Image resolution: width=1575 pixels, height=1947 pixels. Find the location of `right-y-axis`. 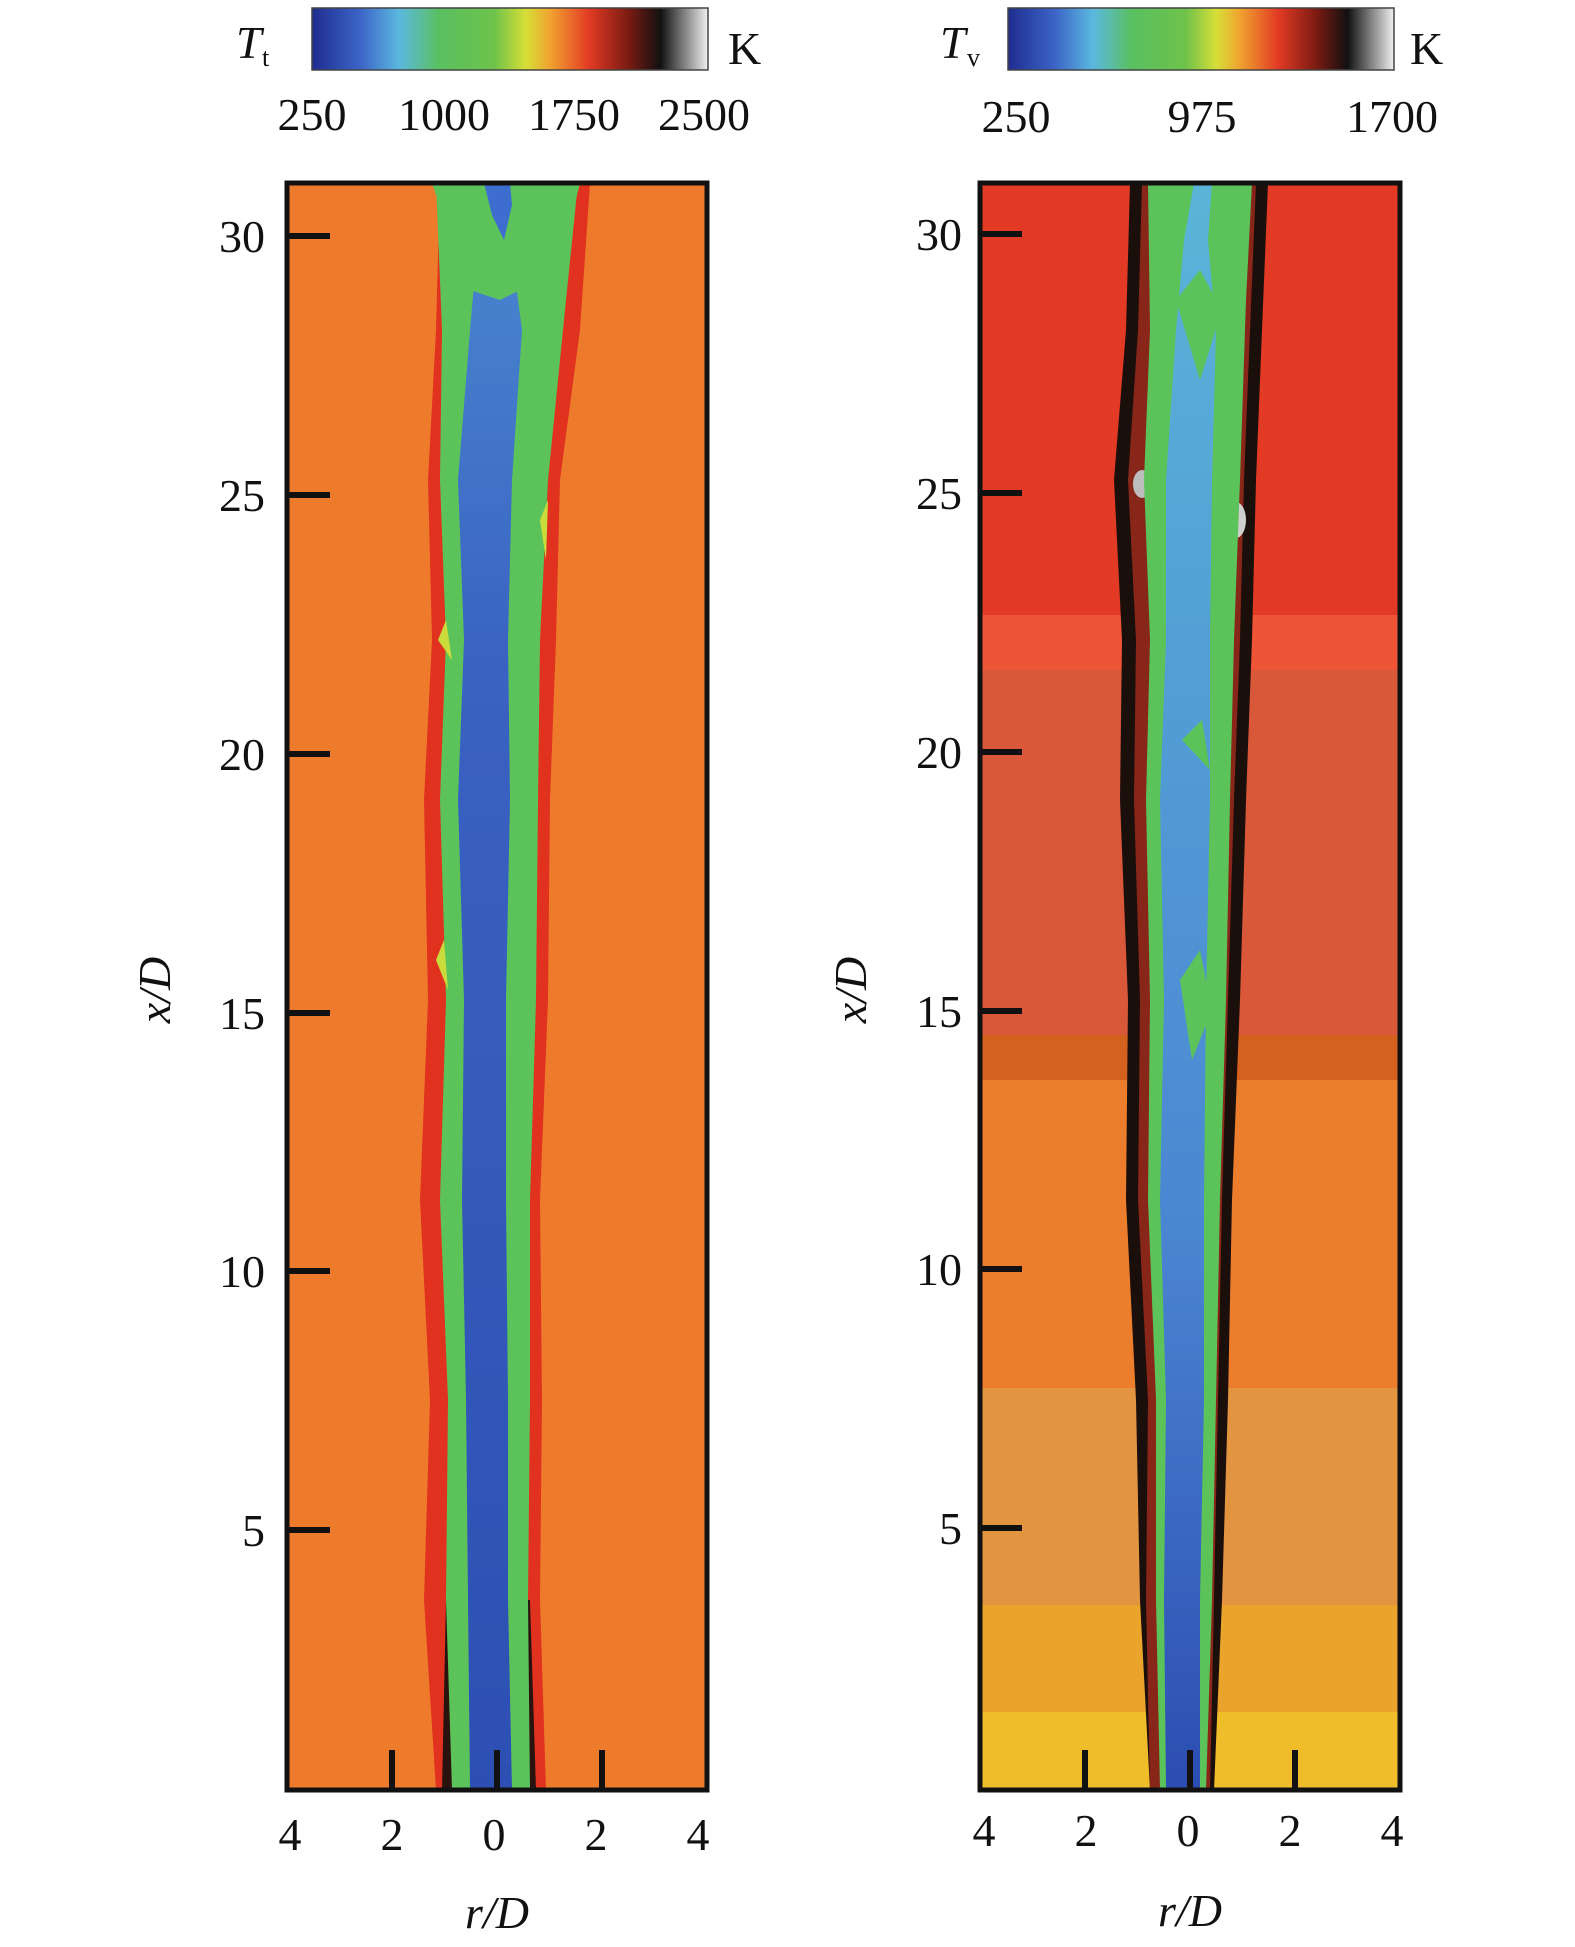

right-y-axis is located at coordinates (1001, 881).